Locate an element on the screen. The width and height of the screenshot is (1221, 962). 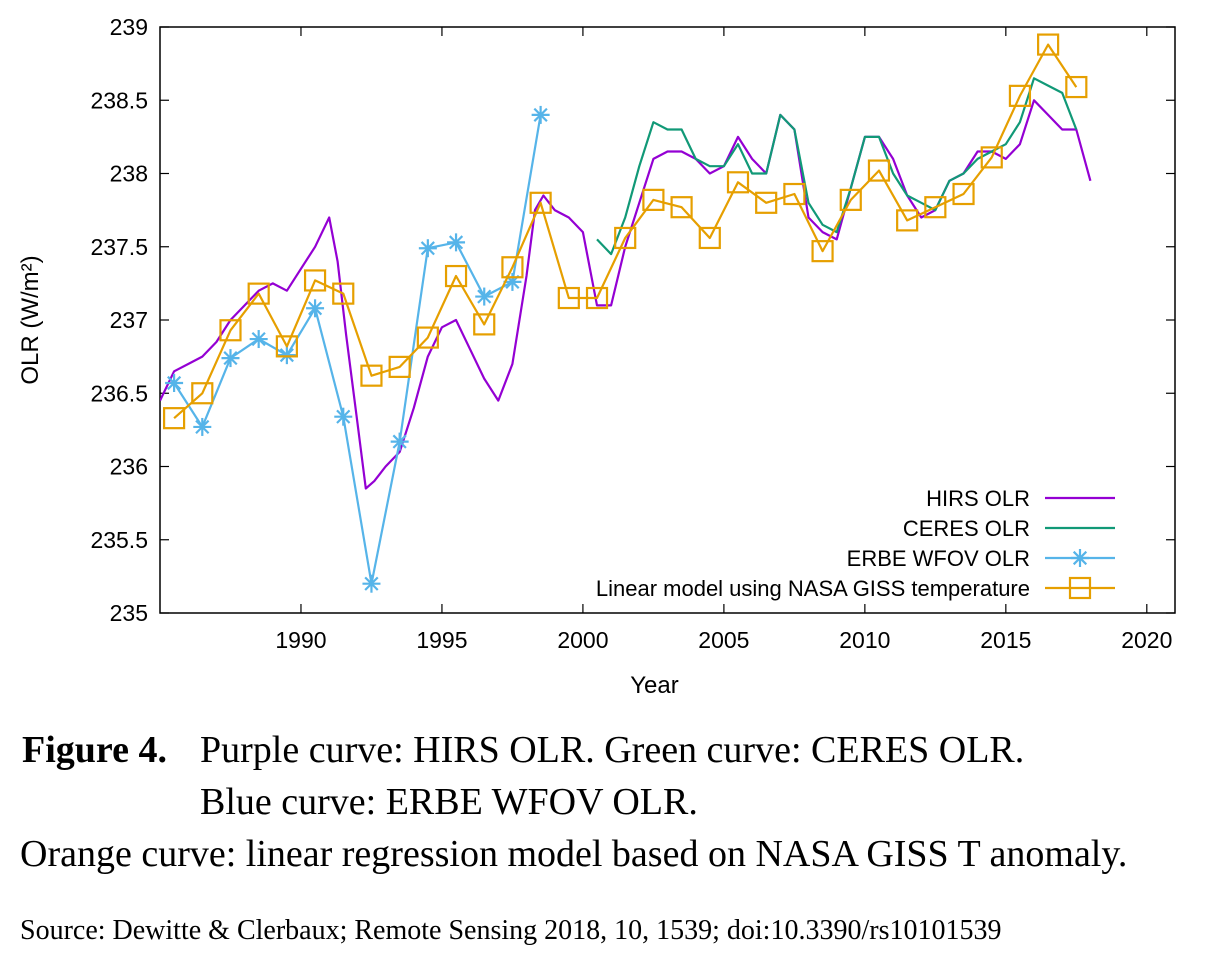
series-line-erbe-wfov-olr is located at coordinates (357, 349).